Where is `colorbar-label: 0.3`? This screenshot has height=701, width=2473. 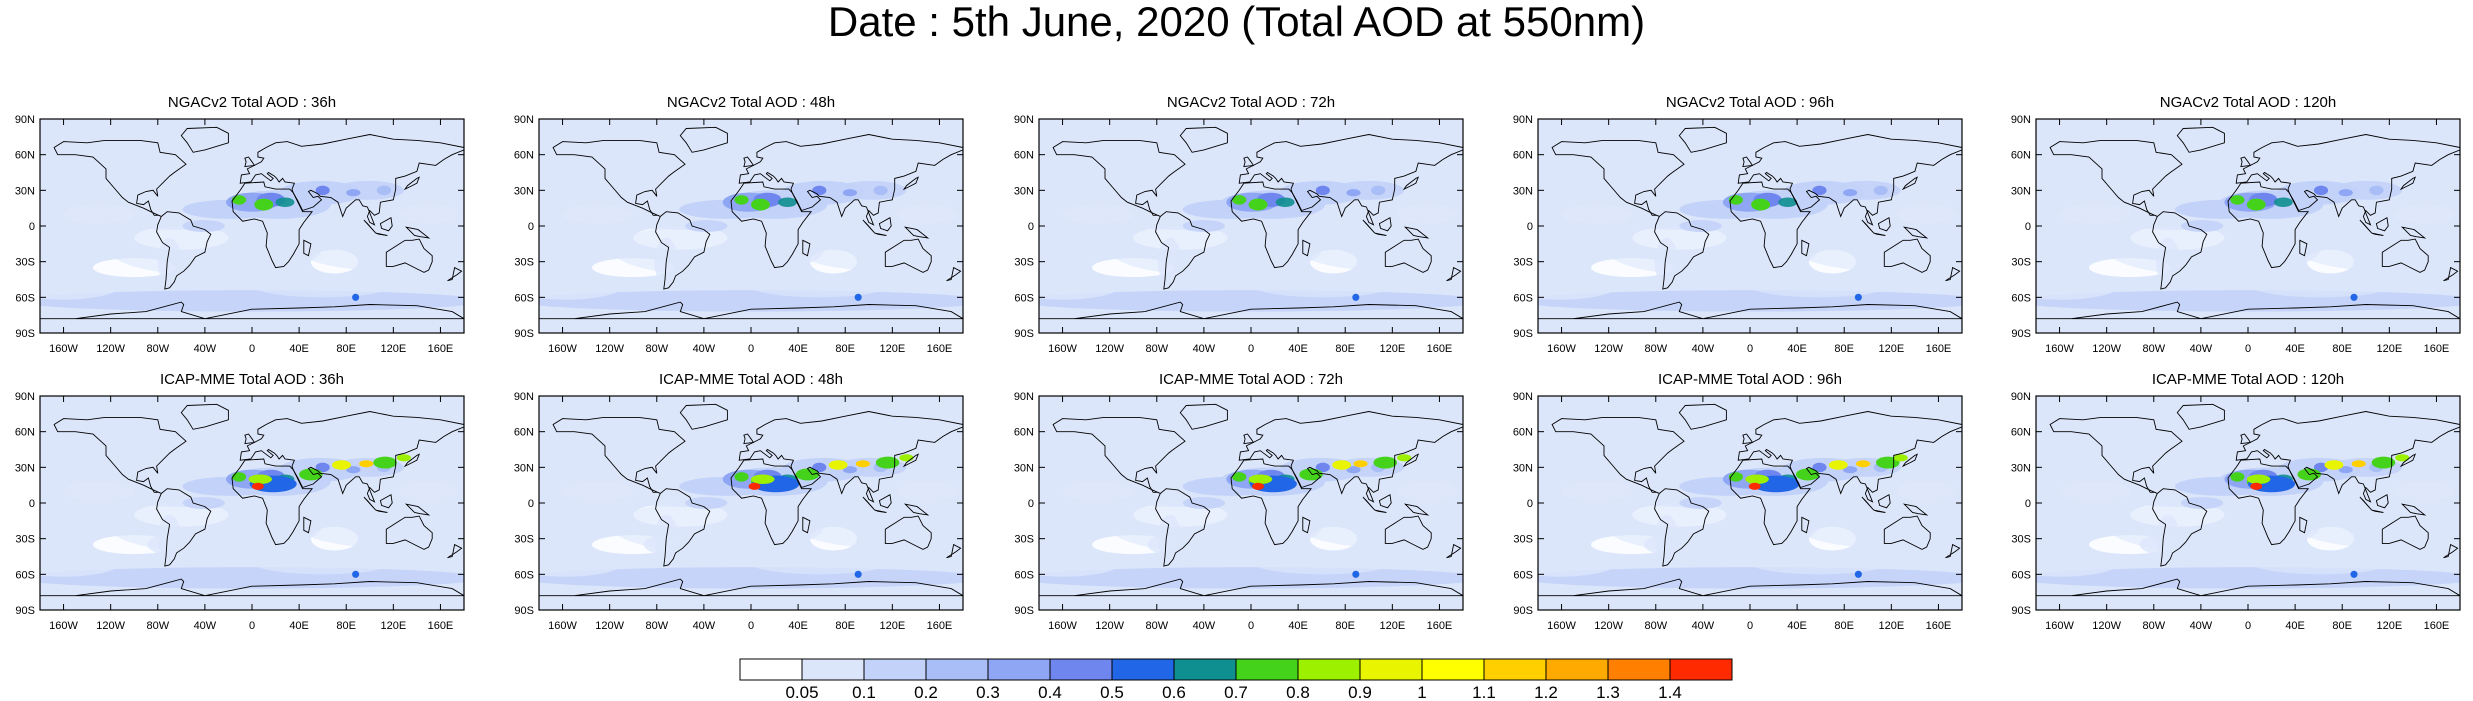 colorbar-label: 0.3 is located at coordinates (988, 692).